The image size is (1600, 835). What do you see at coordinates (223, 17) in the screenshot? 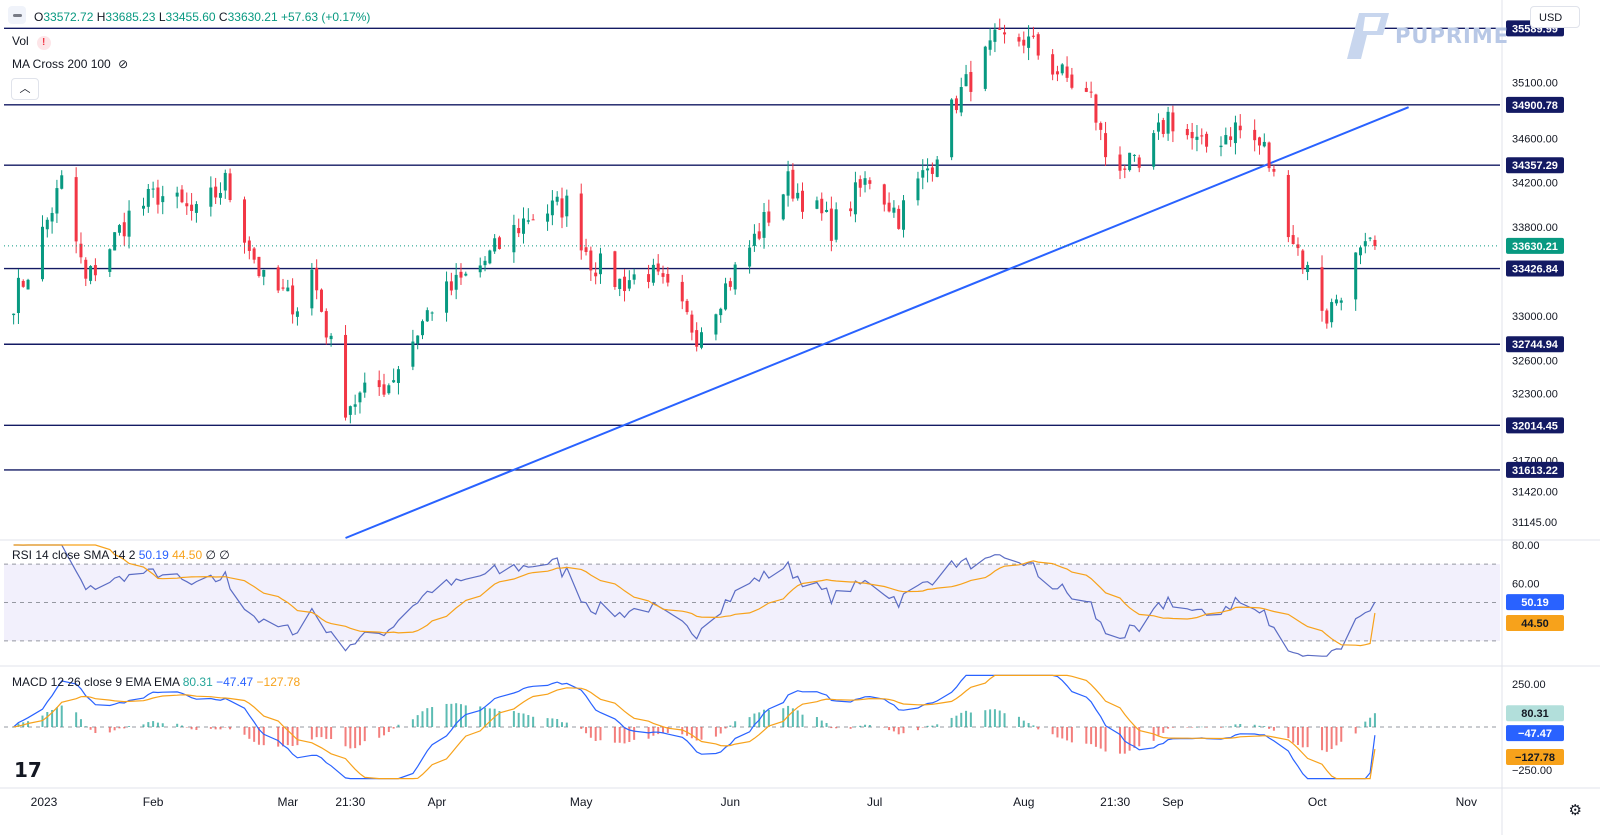
I see `close-label: C` at bounding box center [223, 17].